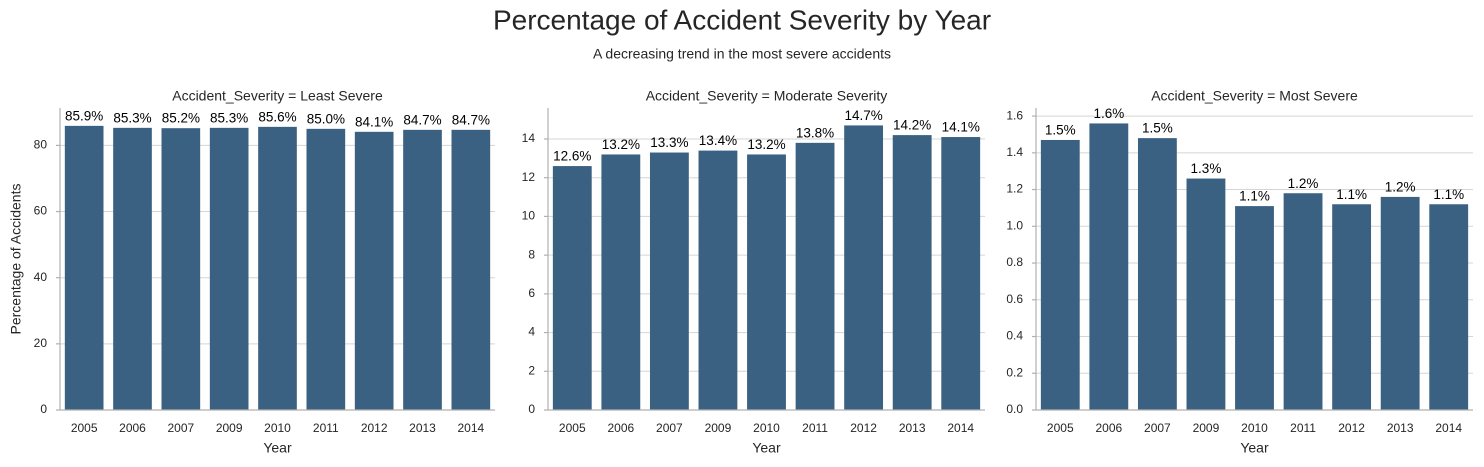  Describe the element at coordinates (1014, 225) in the screenshot. I see `y-tick-label: 1.0` at that location.